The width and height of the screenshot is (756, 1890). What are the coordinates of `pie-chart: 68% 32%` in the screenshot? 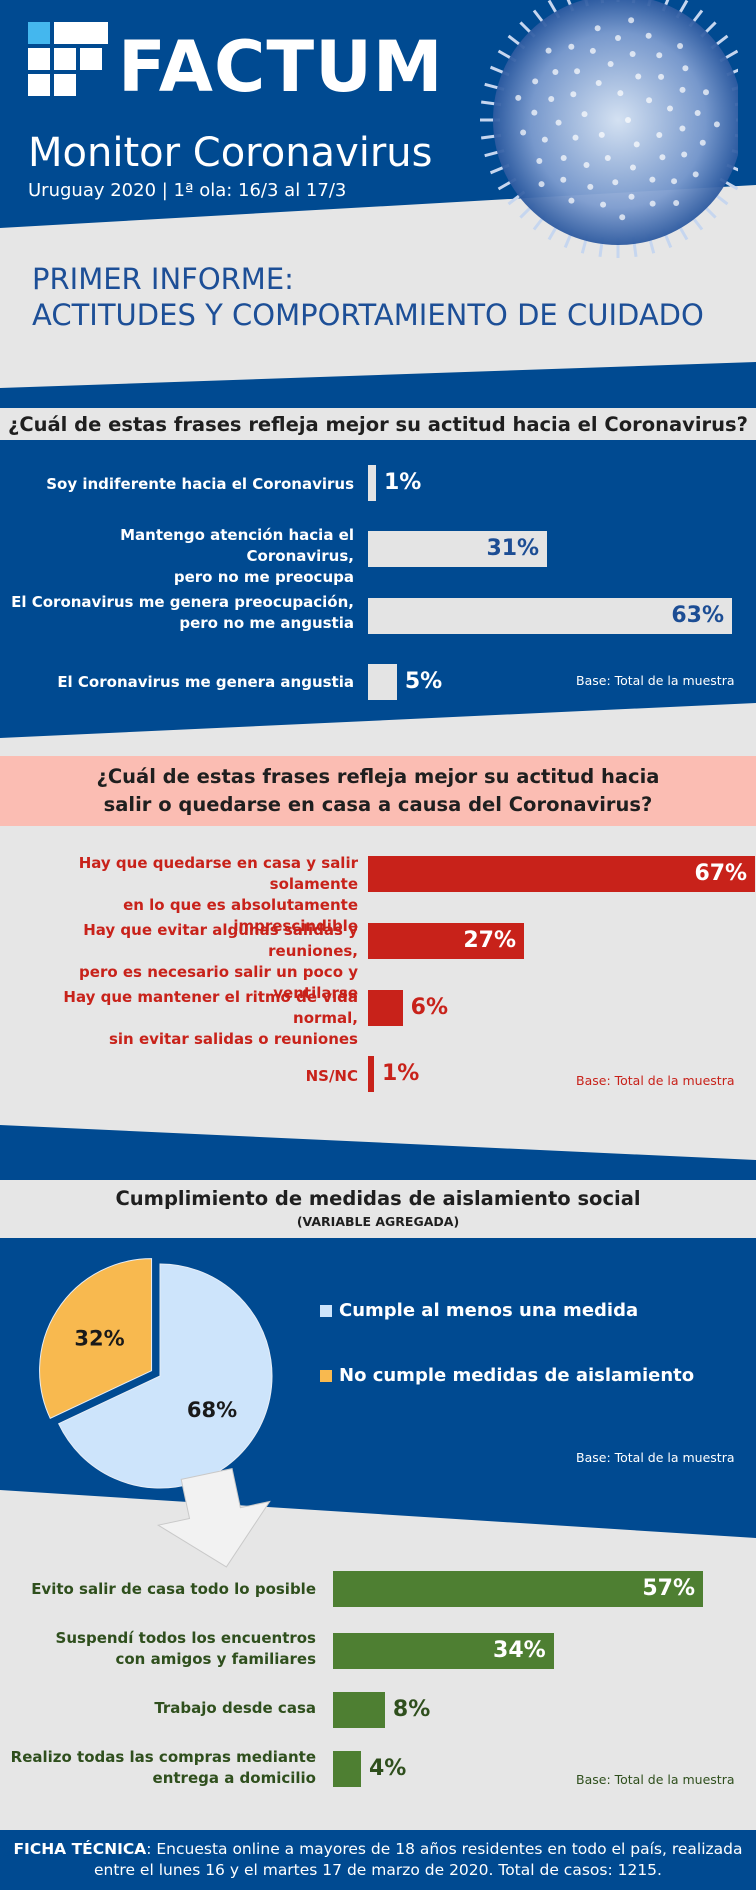 It's located at (156, 1373).